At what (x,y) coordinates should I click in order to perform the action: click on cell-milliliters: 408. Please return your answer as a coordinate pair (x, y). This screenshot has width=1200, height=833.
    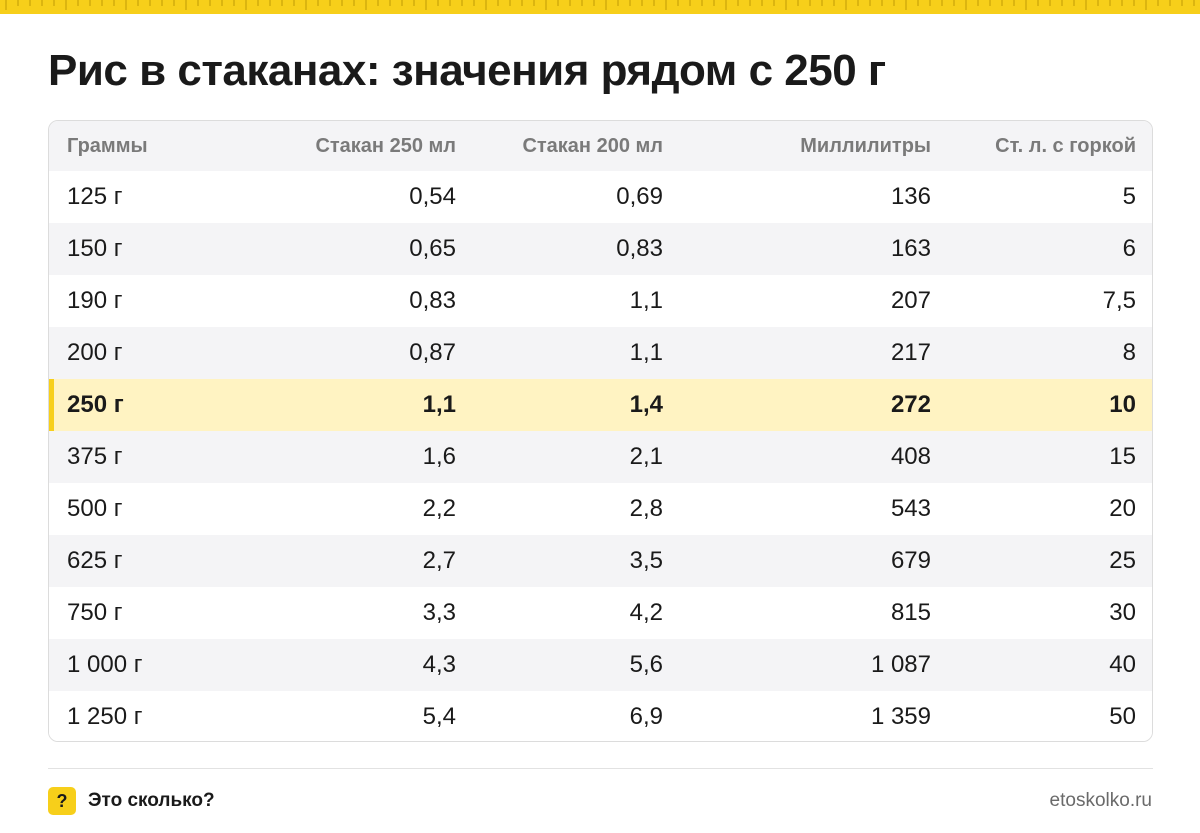
    Looking at the image, I should click on (910, 456).